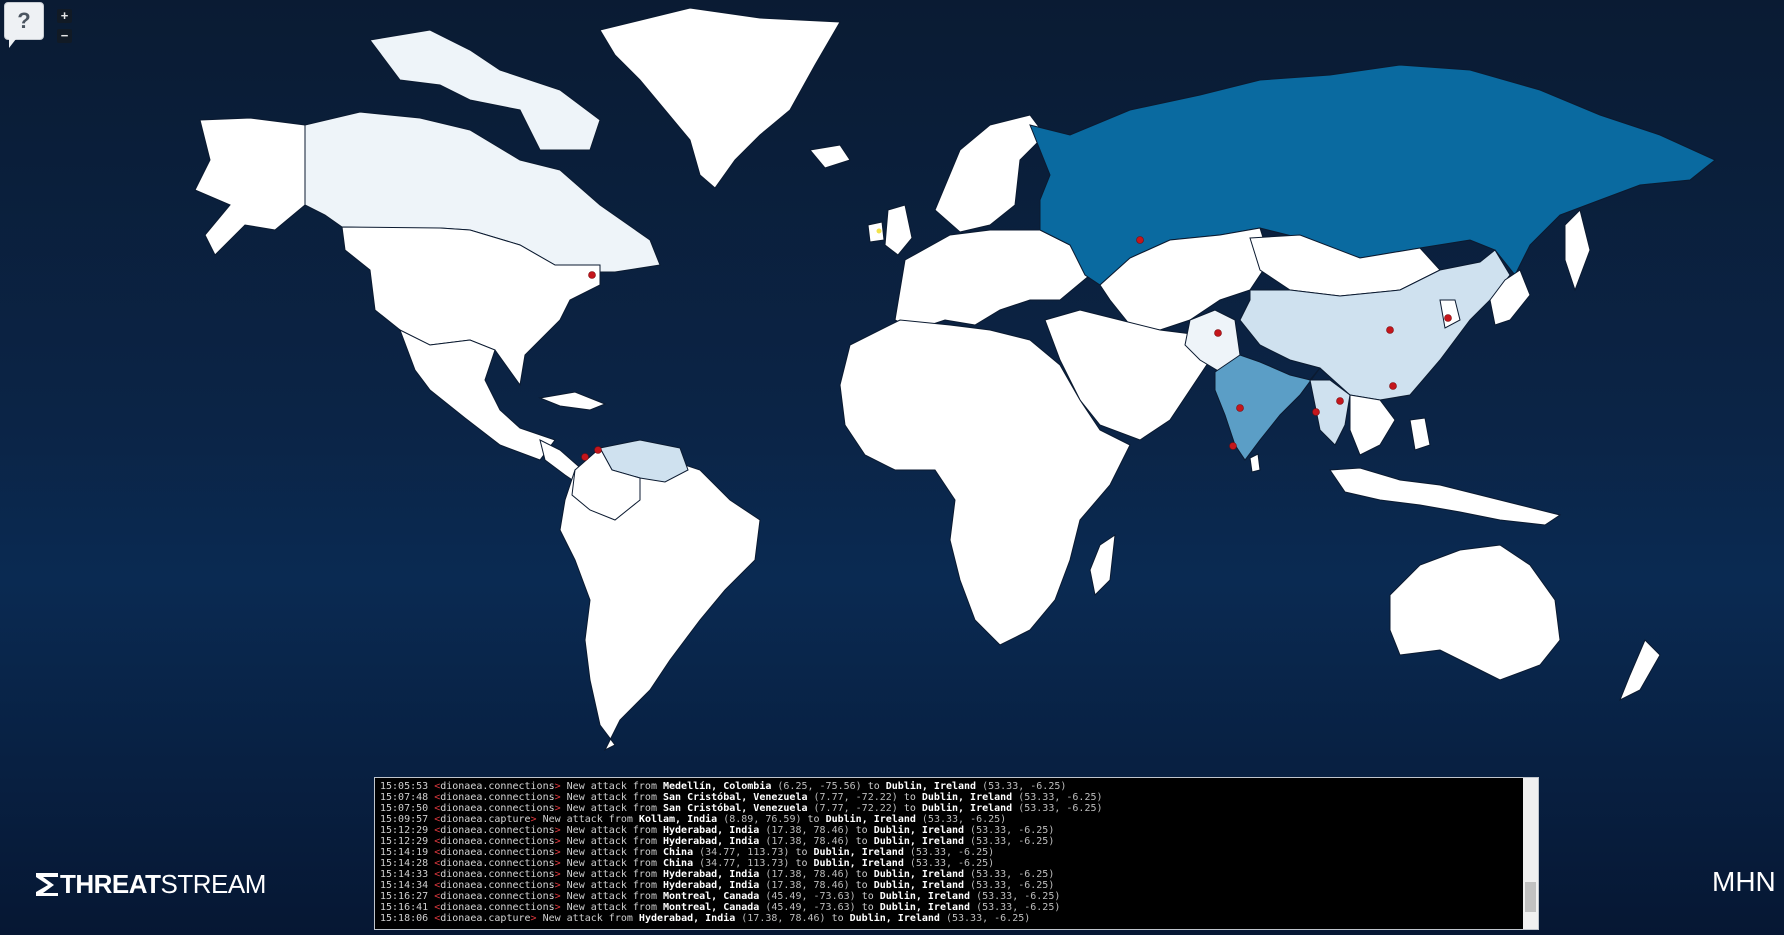 Image resolution: width=1784 pixels, height=935 pixels. Describe the element at coordinates (477, 394) in the screenshot. I see `country-mexico` at that location.